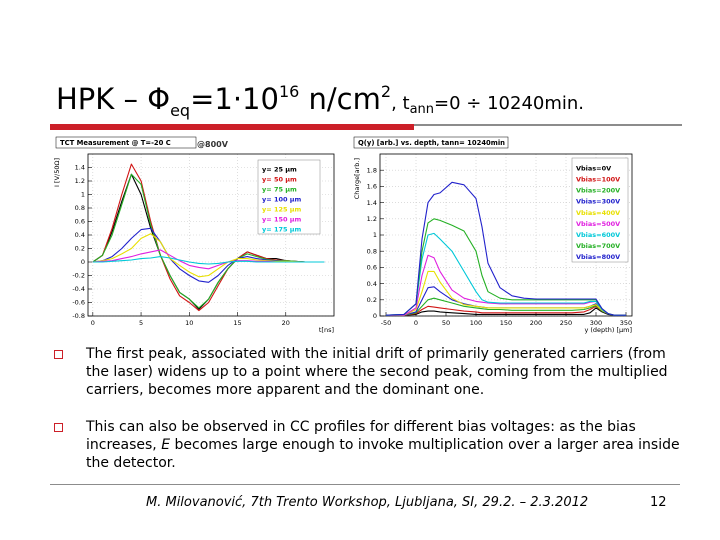 The height and width of the screenshot is (540, 720). Describe the element at coordinates (213, 144) in the screenshot. I see `bias-annotation: @800V` at that location.